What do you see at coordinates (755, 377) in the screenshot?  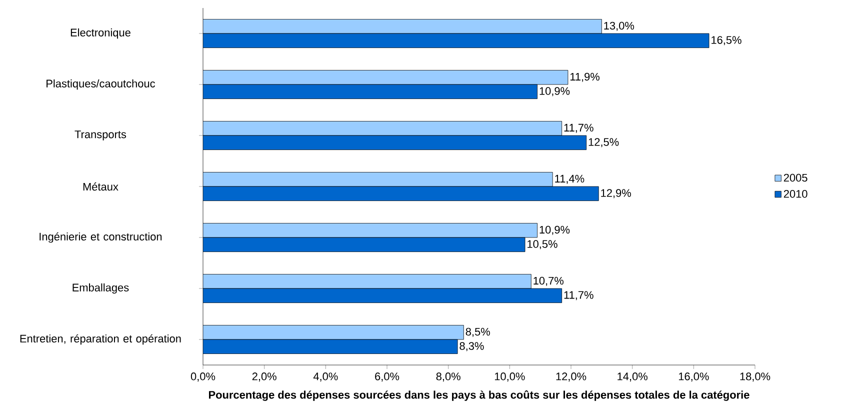 I see `x-tick-label: 18,0%` at bounding box center [755, 377].